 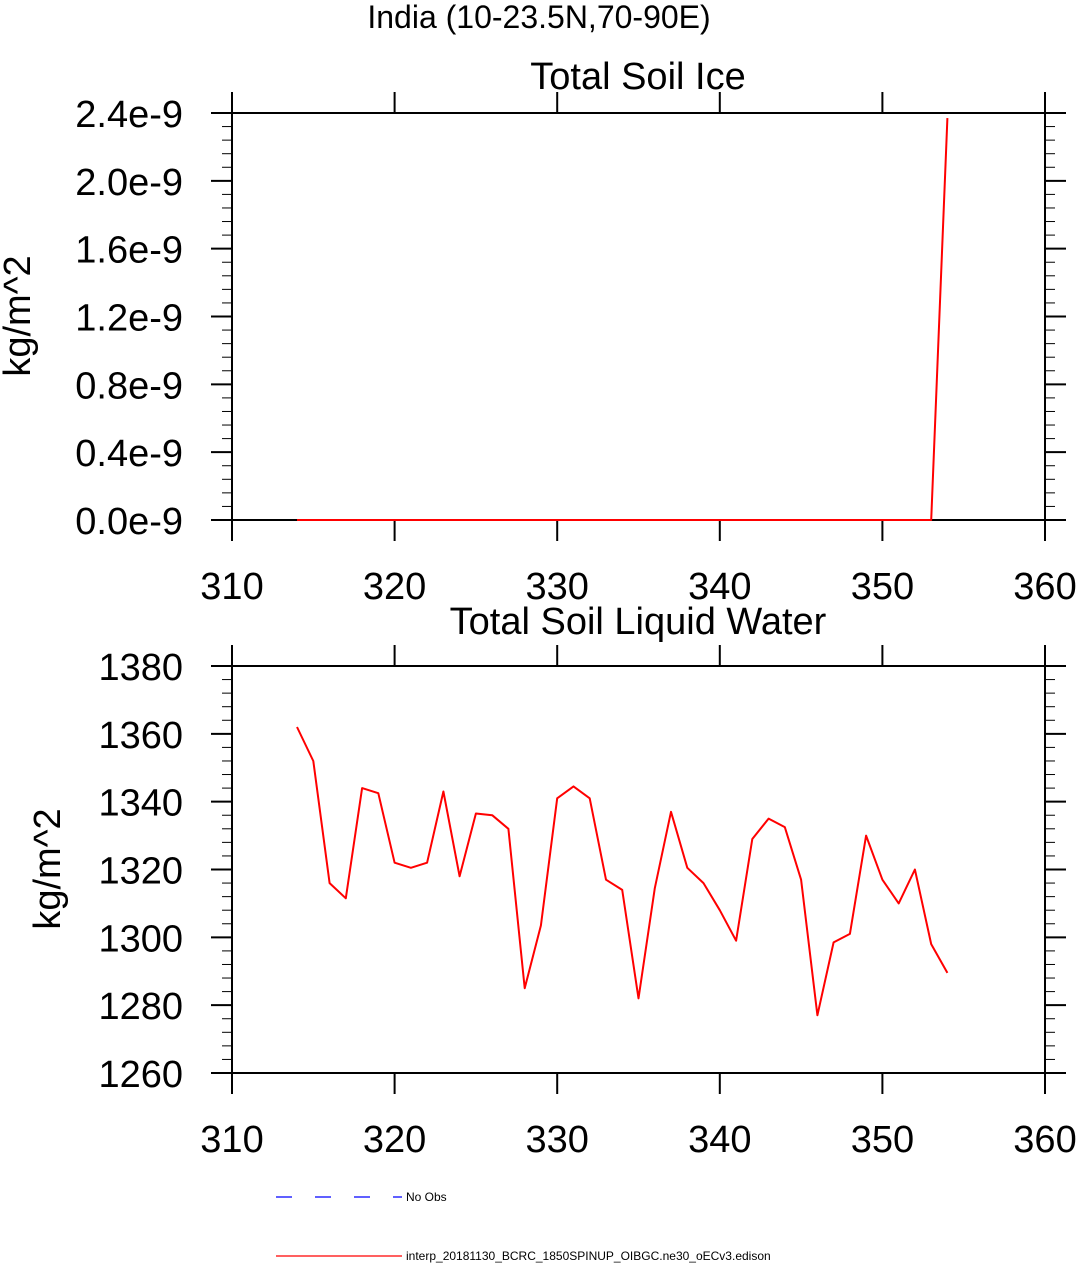 I want to click on y-tick-label: 2.4e-9, so click(x=129, y=115).